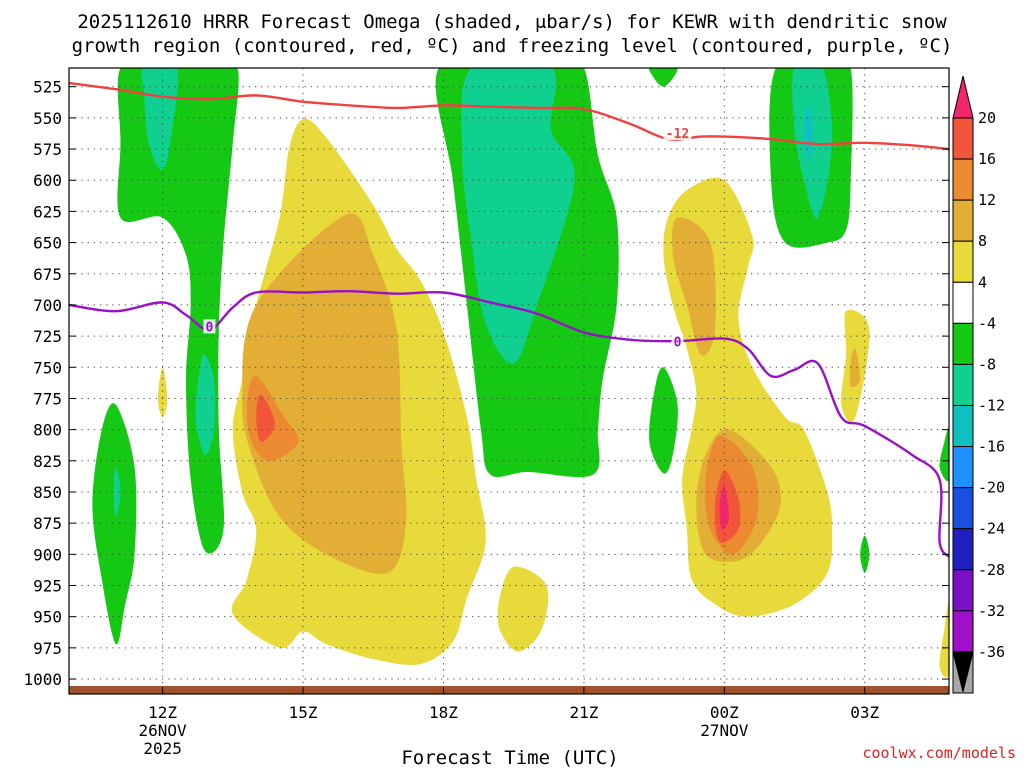 This screenshot has height=768, width=1024. Describe the element at coordinates (963, 672) in the screenshot. I see `colorbar-bottom-arrow` at that location.